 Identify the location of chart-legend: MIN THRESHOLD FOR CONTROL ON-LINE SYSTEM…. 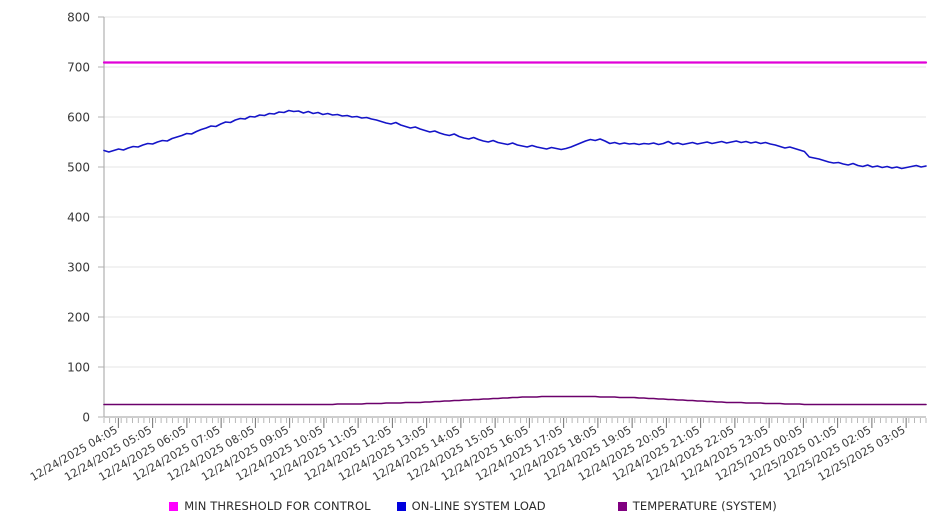
(473, 506).